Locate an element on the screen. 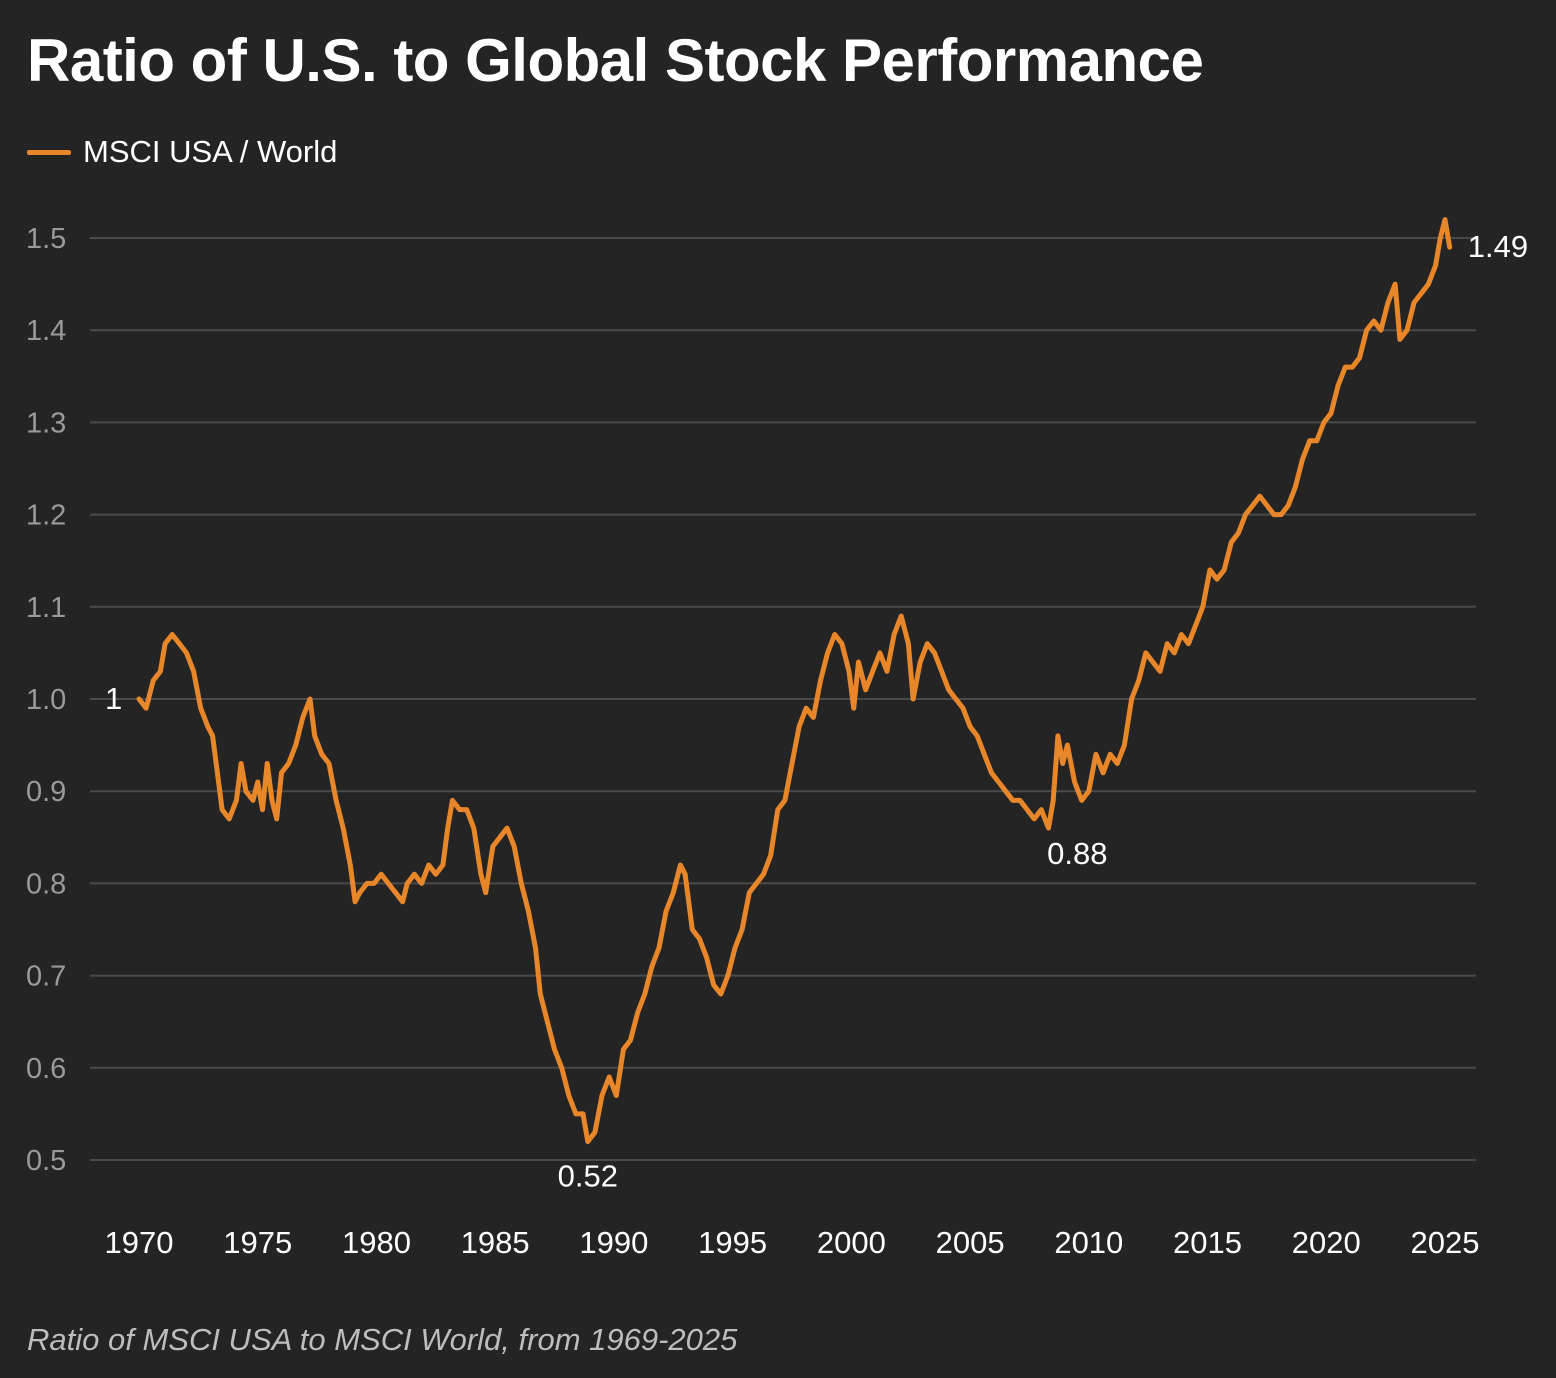  x-tick-label: 2025 is located at coordinates (1445, 1242).